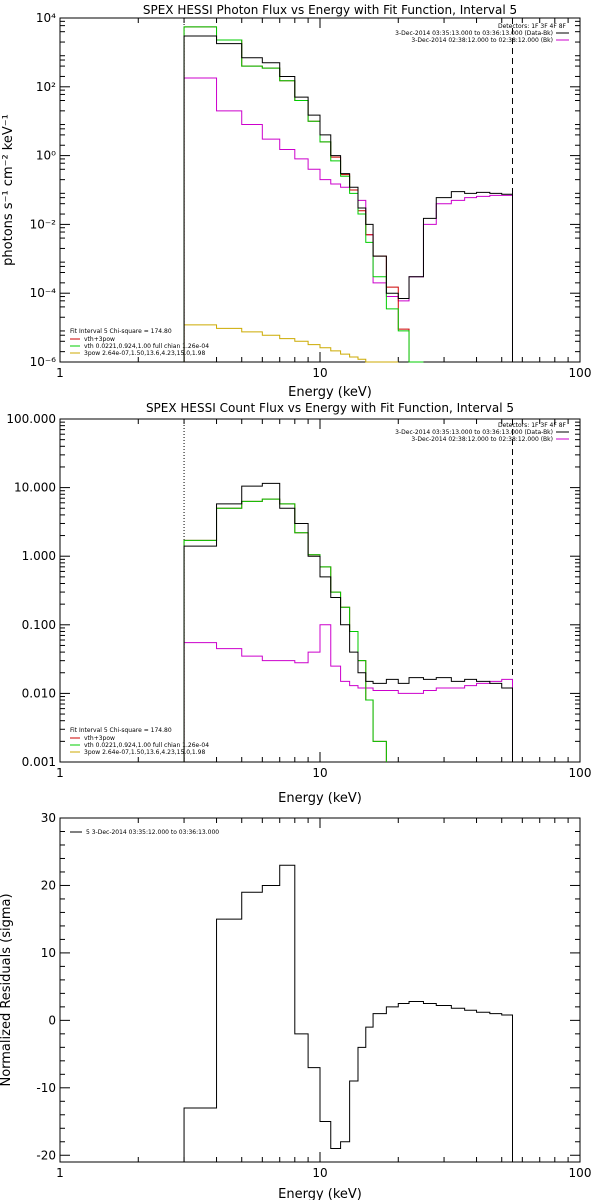 Image resolution: width=600 pixels, height=1200 pixels. What do you see at coordinates (39, 762) in the screenshot?
I see `count-y-tick-label: 0.001` at bounding box center [39, 762].